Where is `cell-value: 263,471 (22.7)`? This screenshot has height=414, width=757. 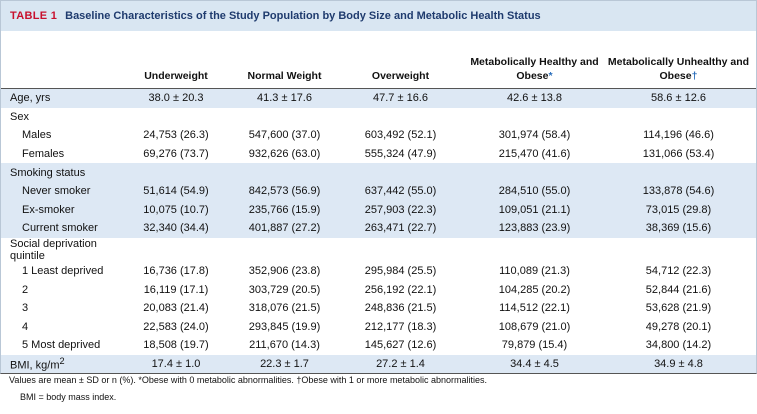 cell-value: 263,471 (22.7) is located at coordinates (400, 228).